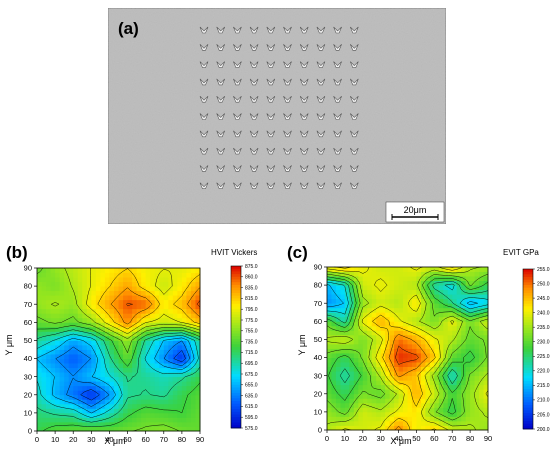 The height and width of the screenshot is (450, 550). Describe the element at coordinates (318, 285) in the screenshot. I see `y-tick-label: 80` at that location.